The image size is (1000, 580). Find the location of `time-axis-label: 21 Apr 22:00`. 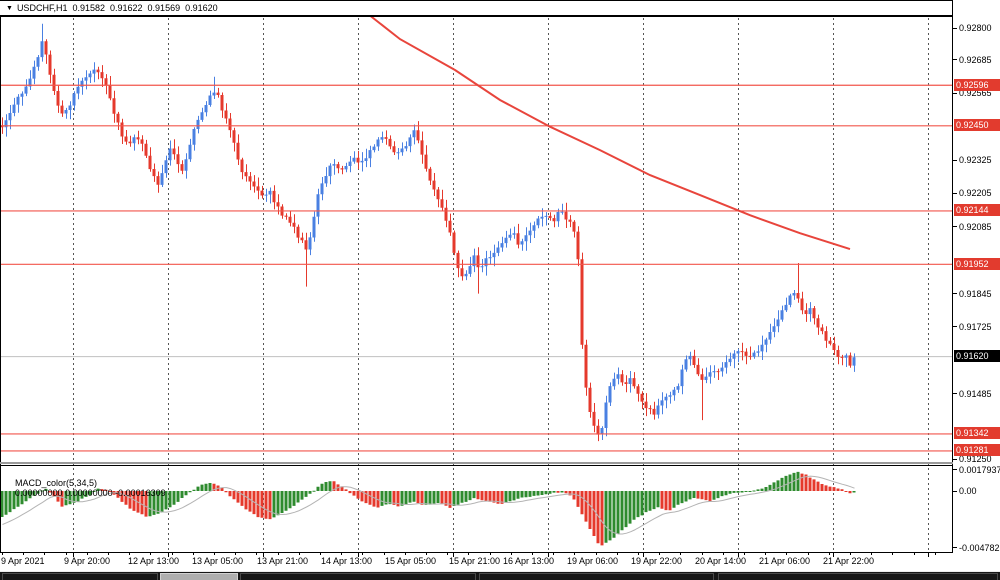

time-axis-label: 21 Apr 22:00 is located at coordinates (849, 561).